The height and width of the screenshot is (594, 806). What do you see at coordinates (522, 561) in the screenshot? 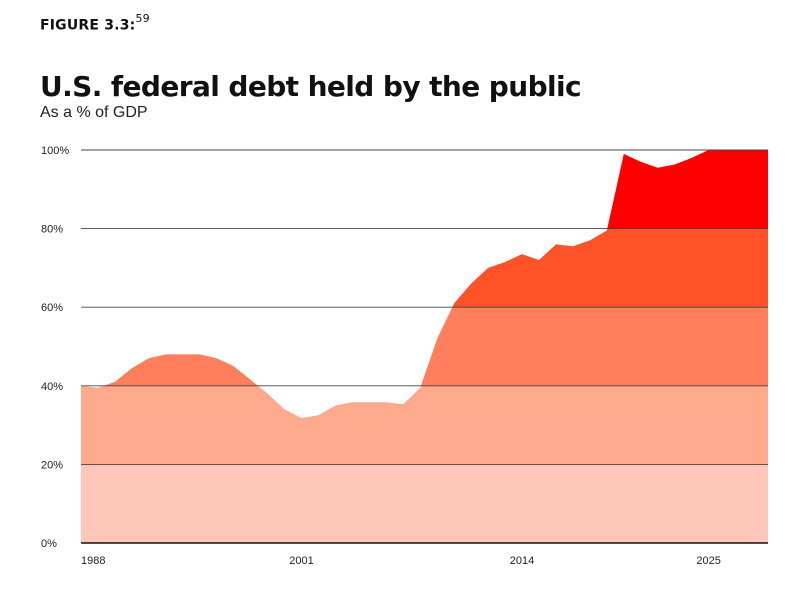
I see `x-tick-label: 2014` at bounding box center [522, 561].